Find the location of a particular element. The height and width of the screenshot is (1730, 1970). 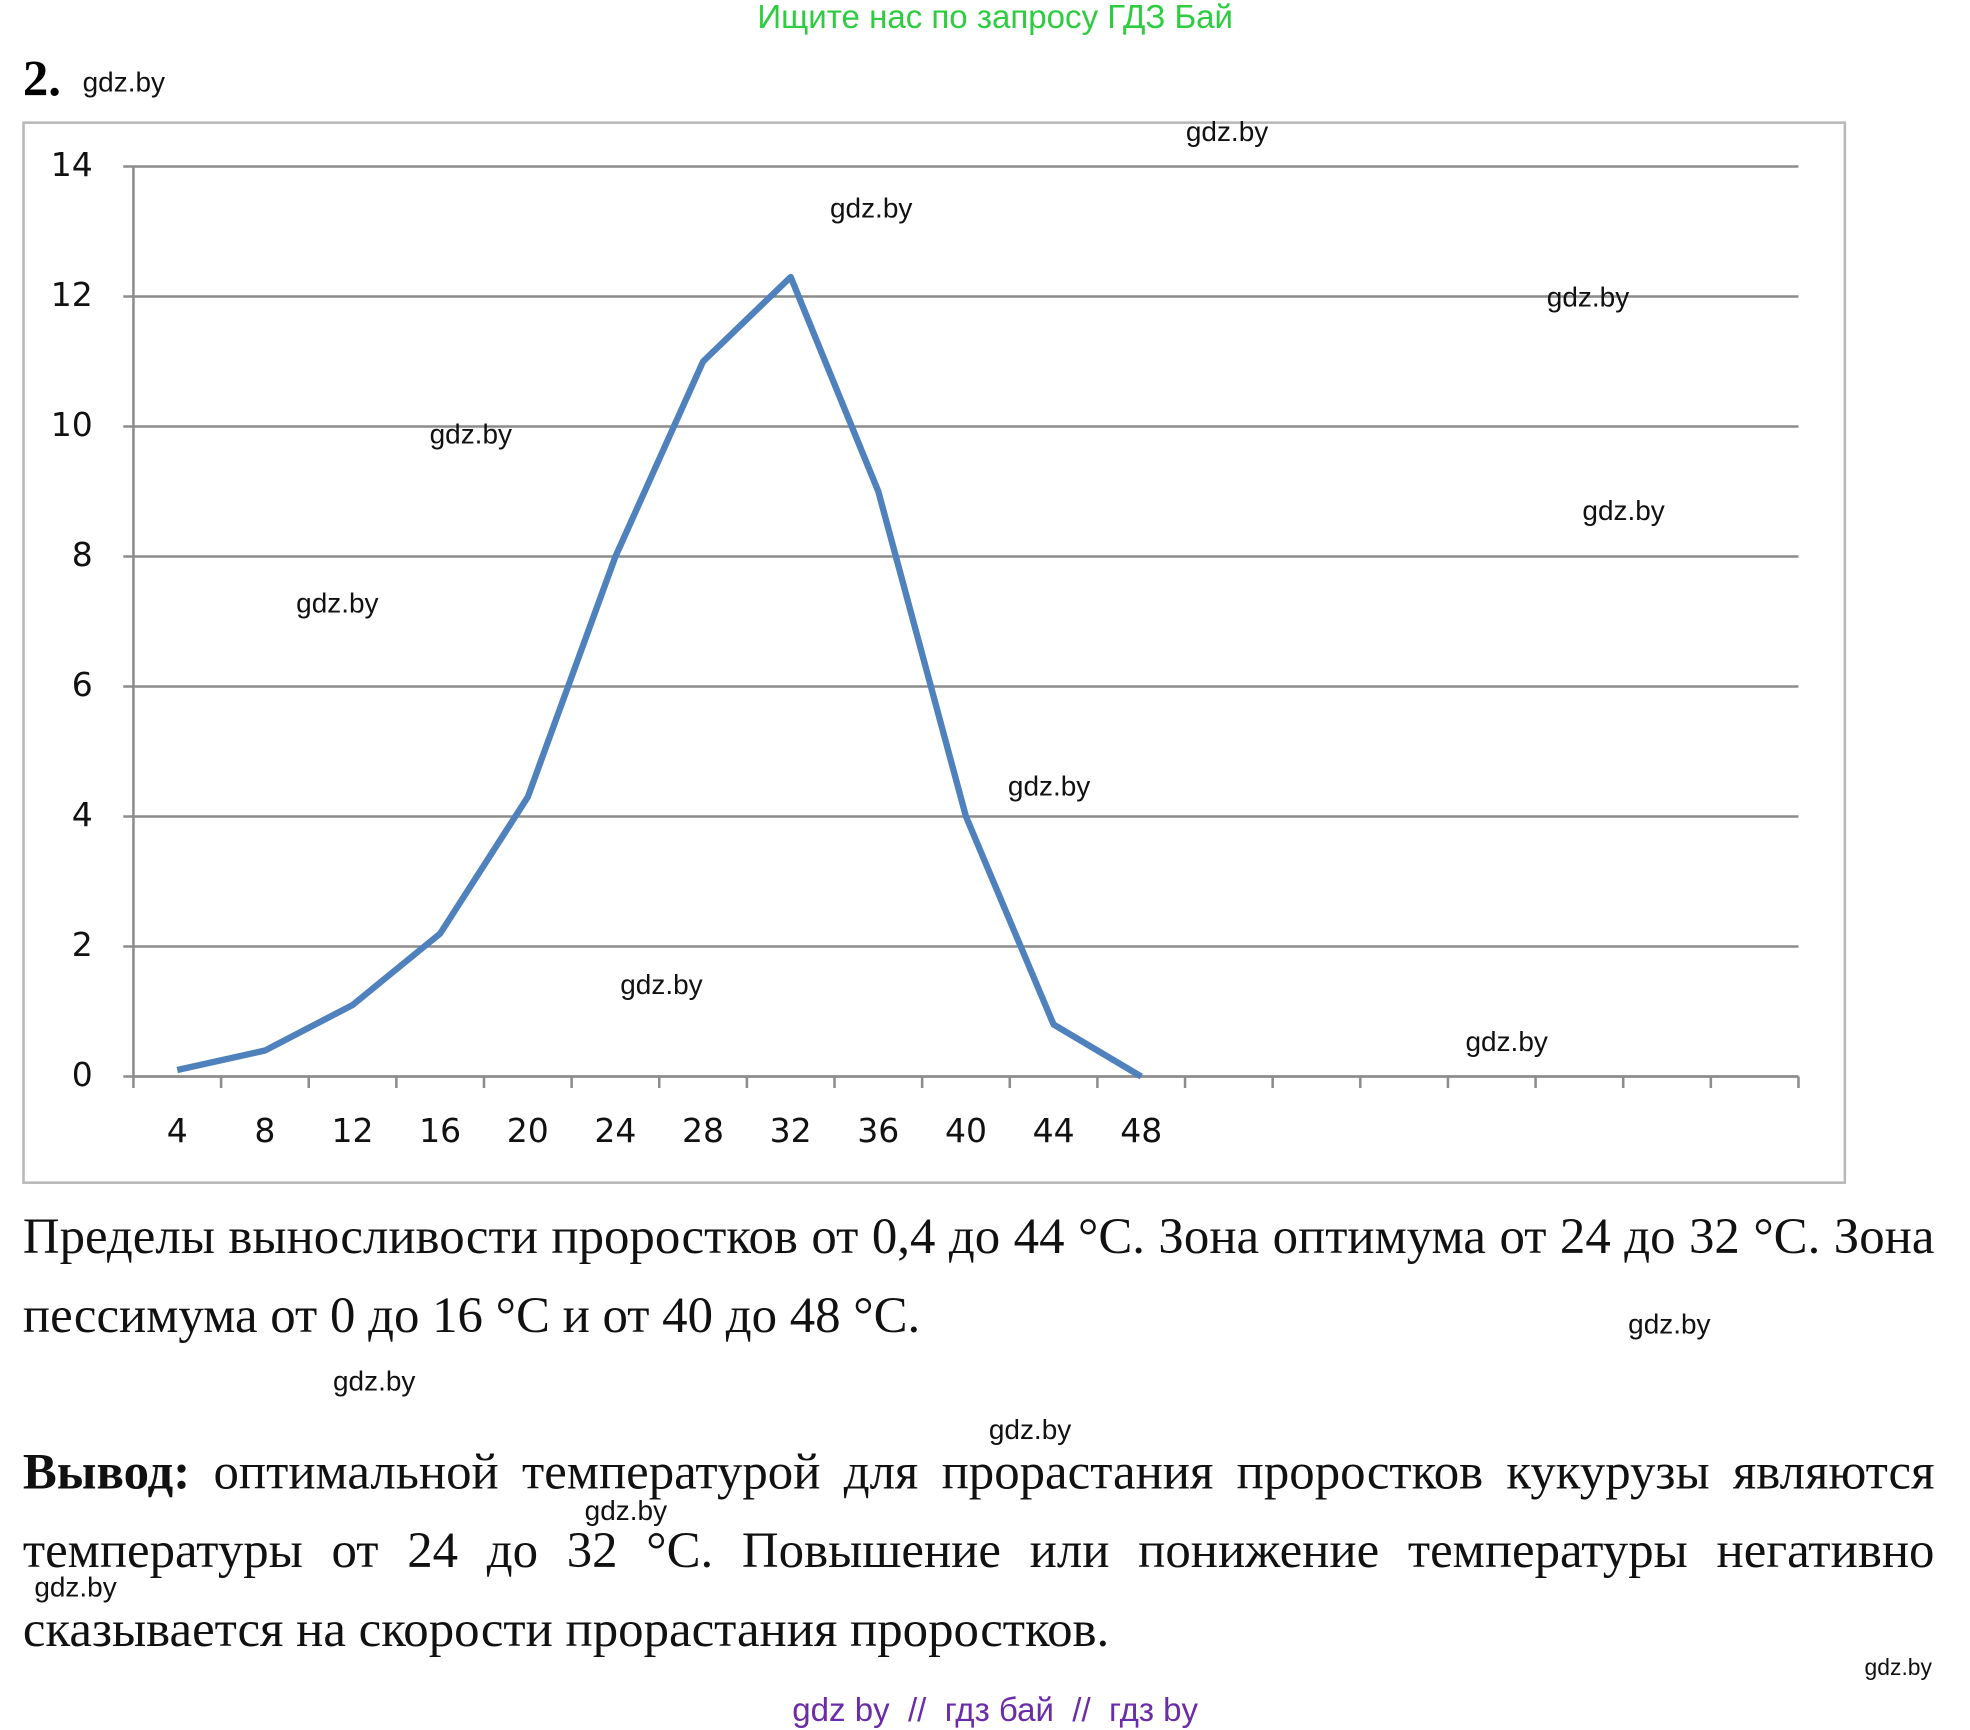

footer: gdz by // гдз бай // гдз by is located at coordinates (995, 1709).